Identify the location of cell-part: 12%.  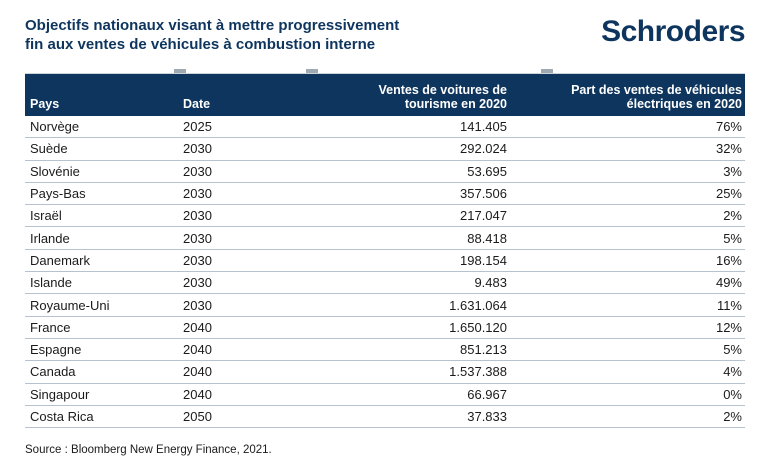
(728, 327).